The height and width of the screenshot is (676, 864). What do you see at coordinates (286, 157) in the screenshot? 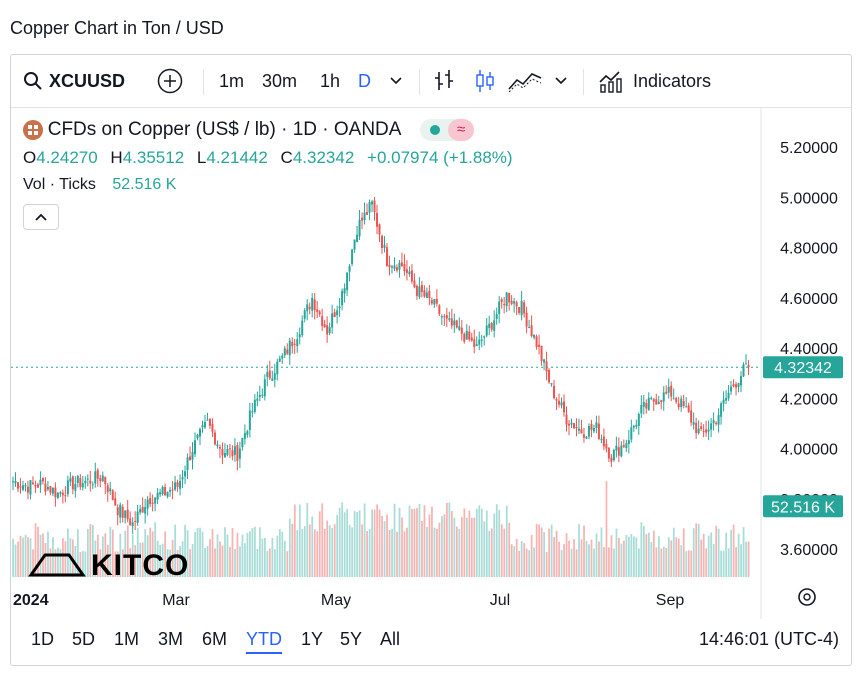
I see `close-label: C` at bounding box center [286, 157].